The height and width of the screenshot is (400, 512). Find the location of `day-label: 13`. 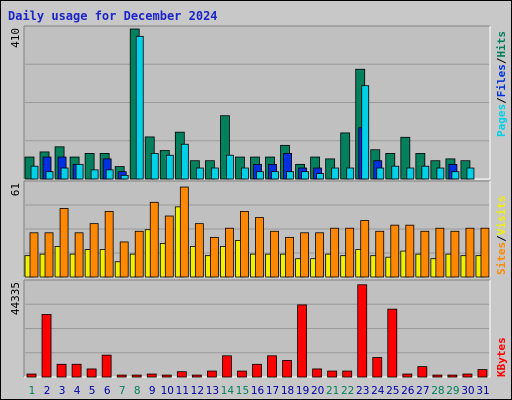

day-label: 13 is located at coordinates (212, 391).